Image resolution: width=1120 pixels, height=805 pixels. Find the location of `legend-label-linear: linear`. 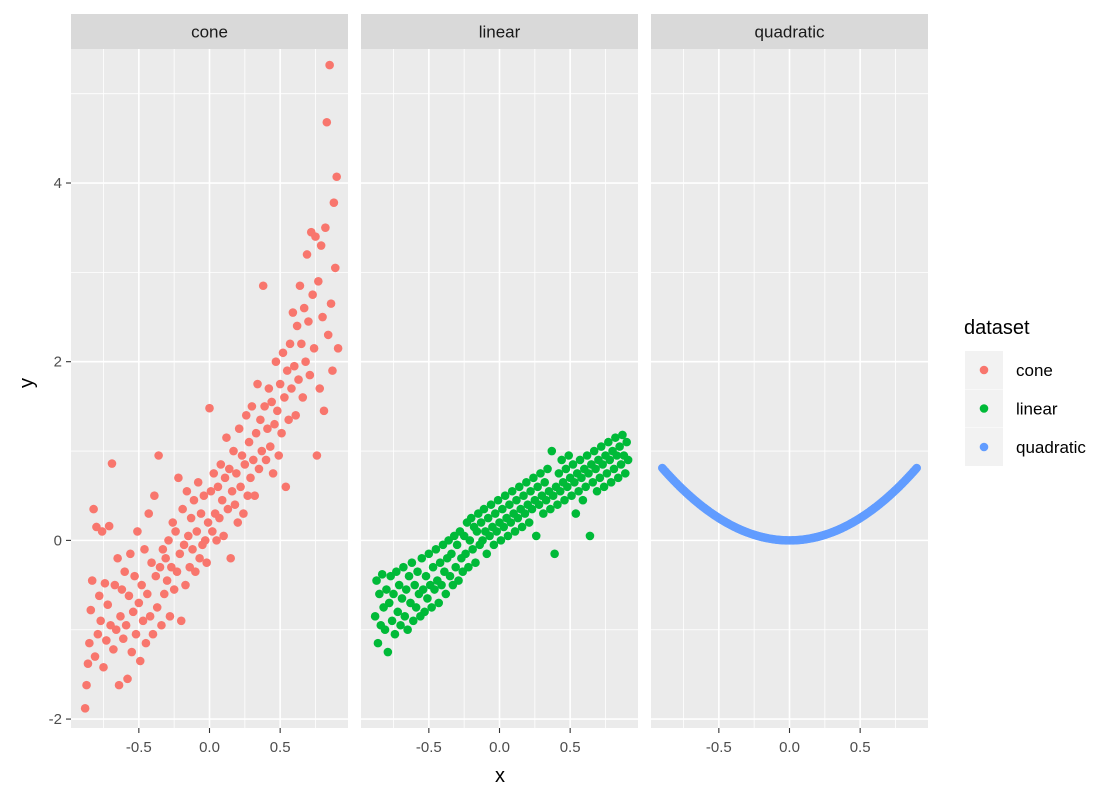

legend-label-linear: linear is located at coordinates (1037, 409).